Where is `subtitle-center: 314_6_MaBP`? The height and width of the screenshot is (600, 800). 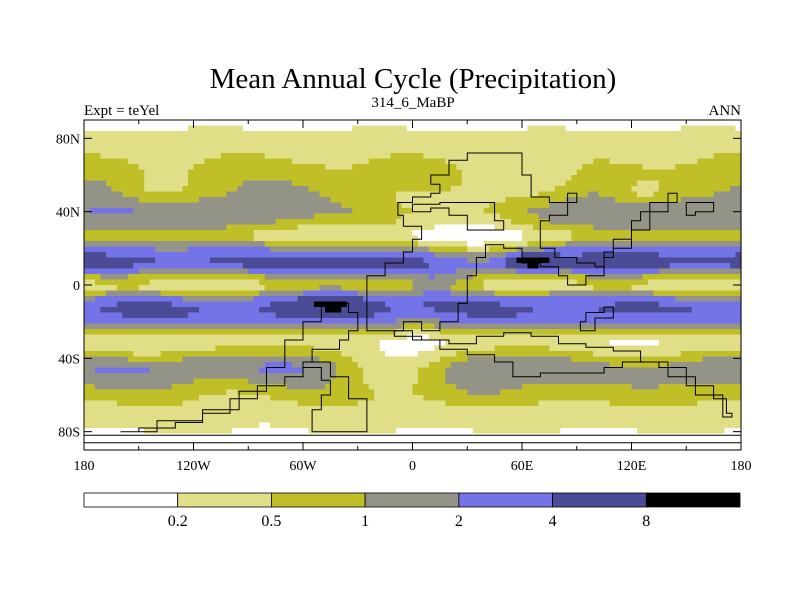
subtitle-center: 314_6_MaBP is located at coordinates (412, 103).